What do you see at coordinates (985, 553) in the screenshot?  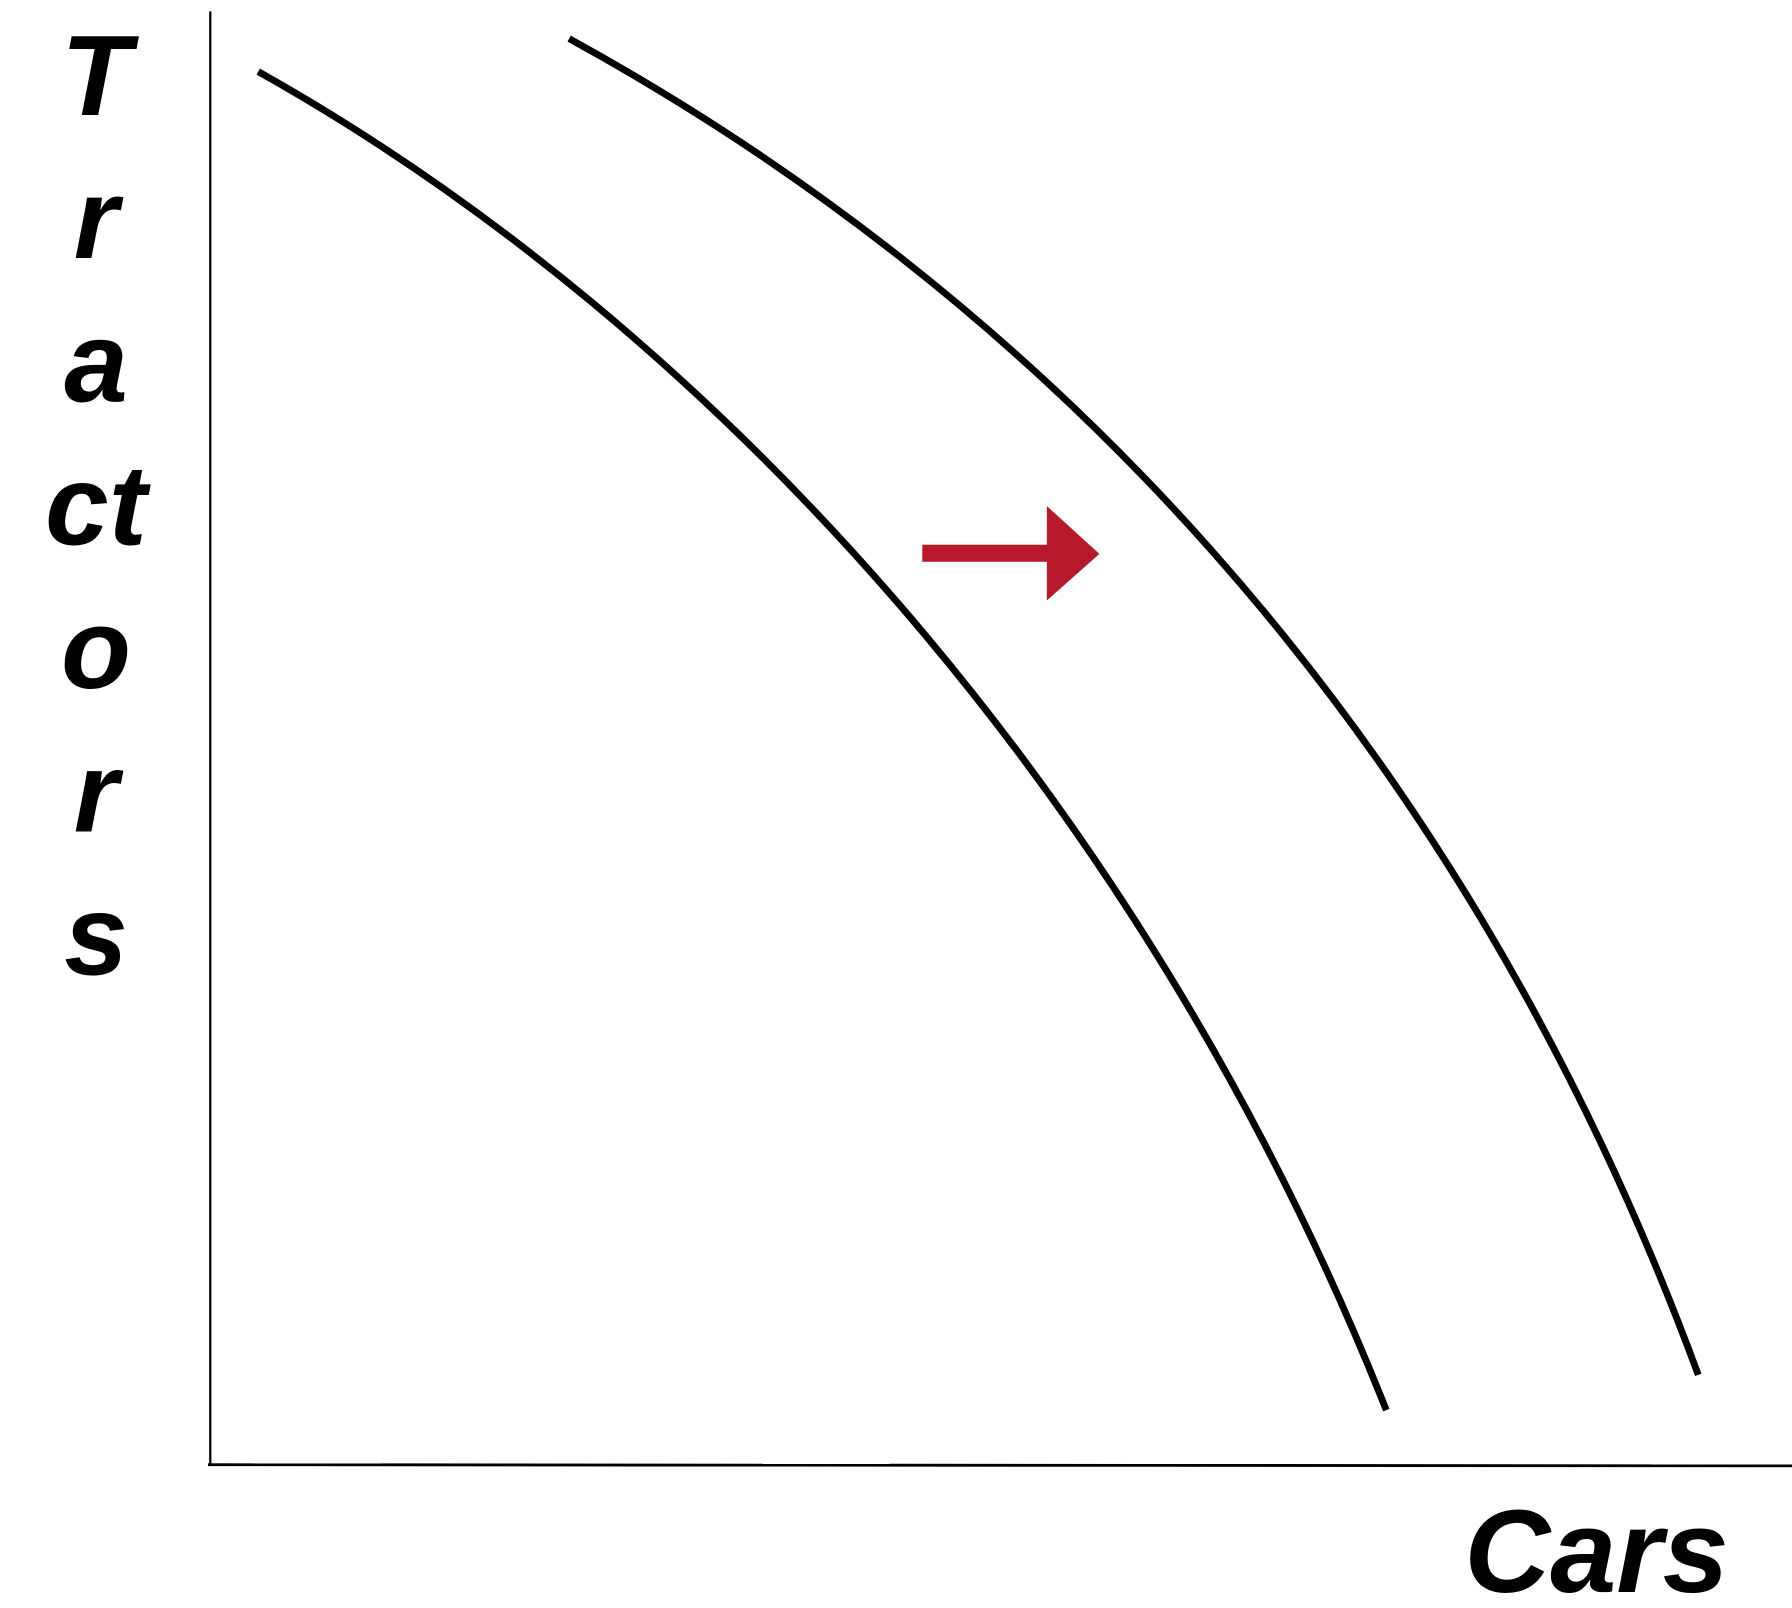 I see `arrow-shaft` at bounding box center [985, 553].